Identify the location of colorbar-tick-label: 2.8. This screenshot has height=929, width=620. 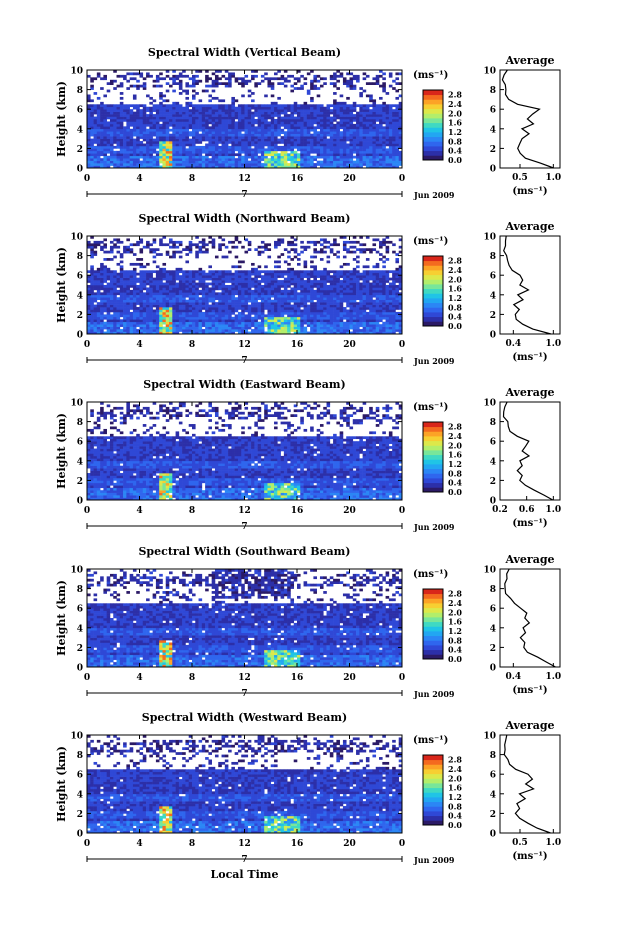
(455, 95).